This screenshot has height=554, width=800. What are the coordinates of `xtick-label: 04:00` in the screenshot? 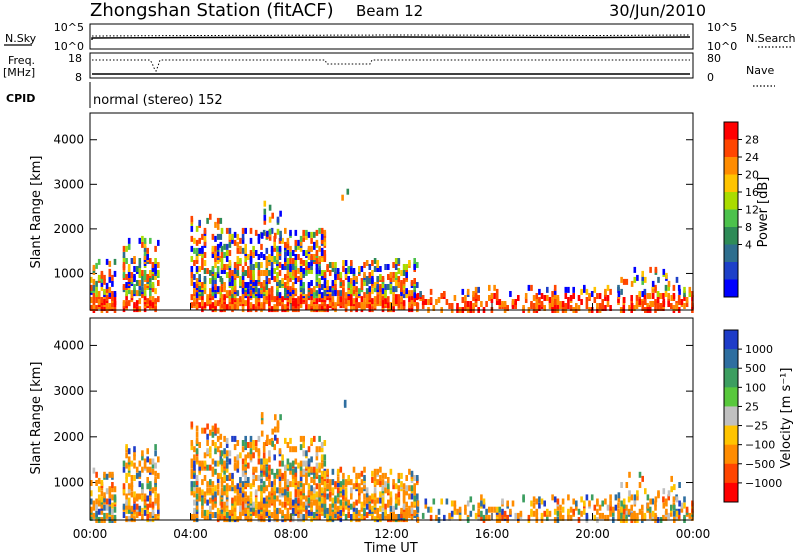 It's located at (190, 534).